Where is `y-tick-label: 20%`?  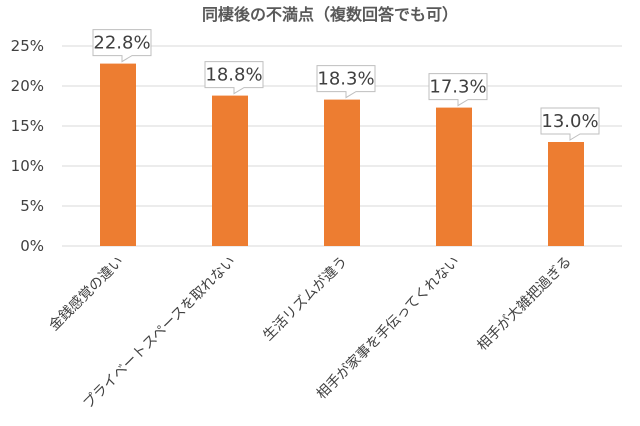 y-tick-label: 20% is located at coordinates (27, 86).